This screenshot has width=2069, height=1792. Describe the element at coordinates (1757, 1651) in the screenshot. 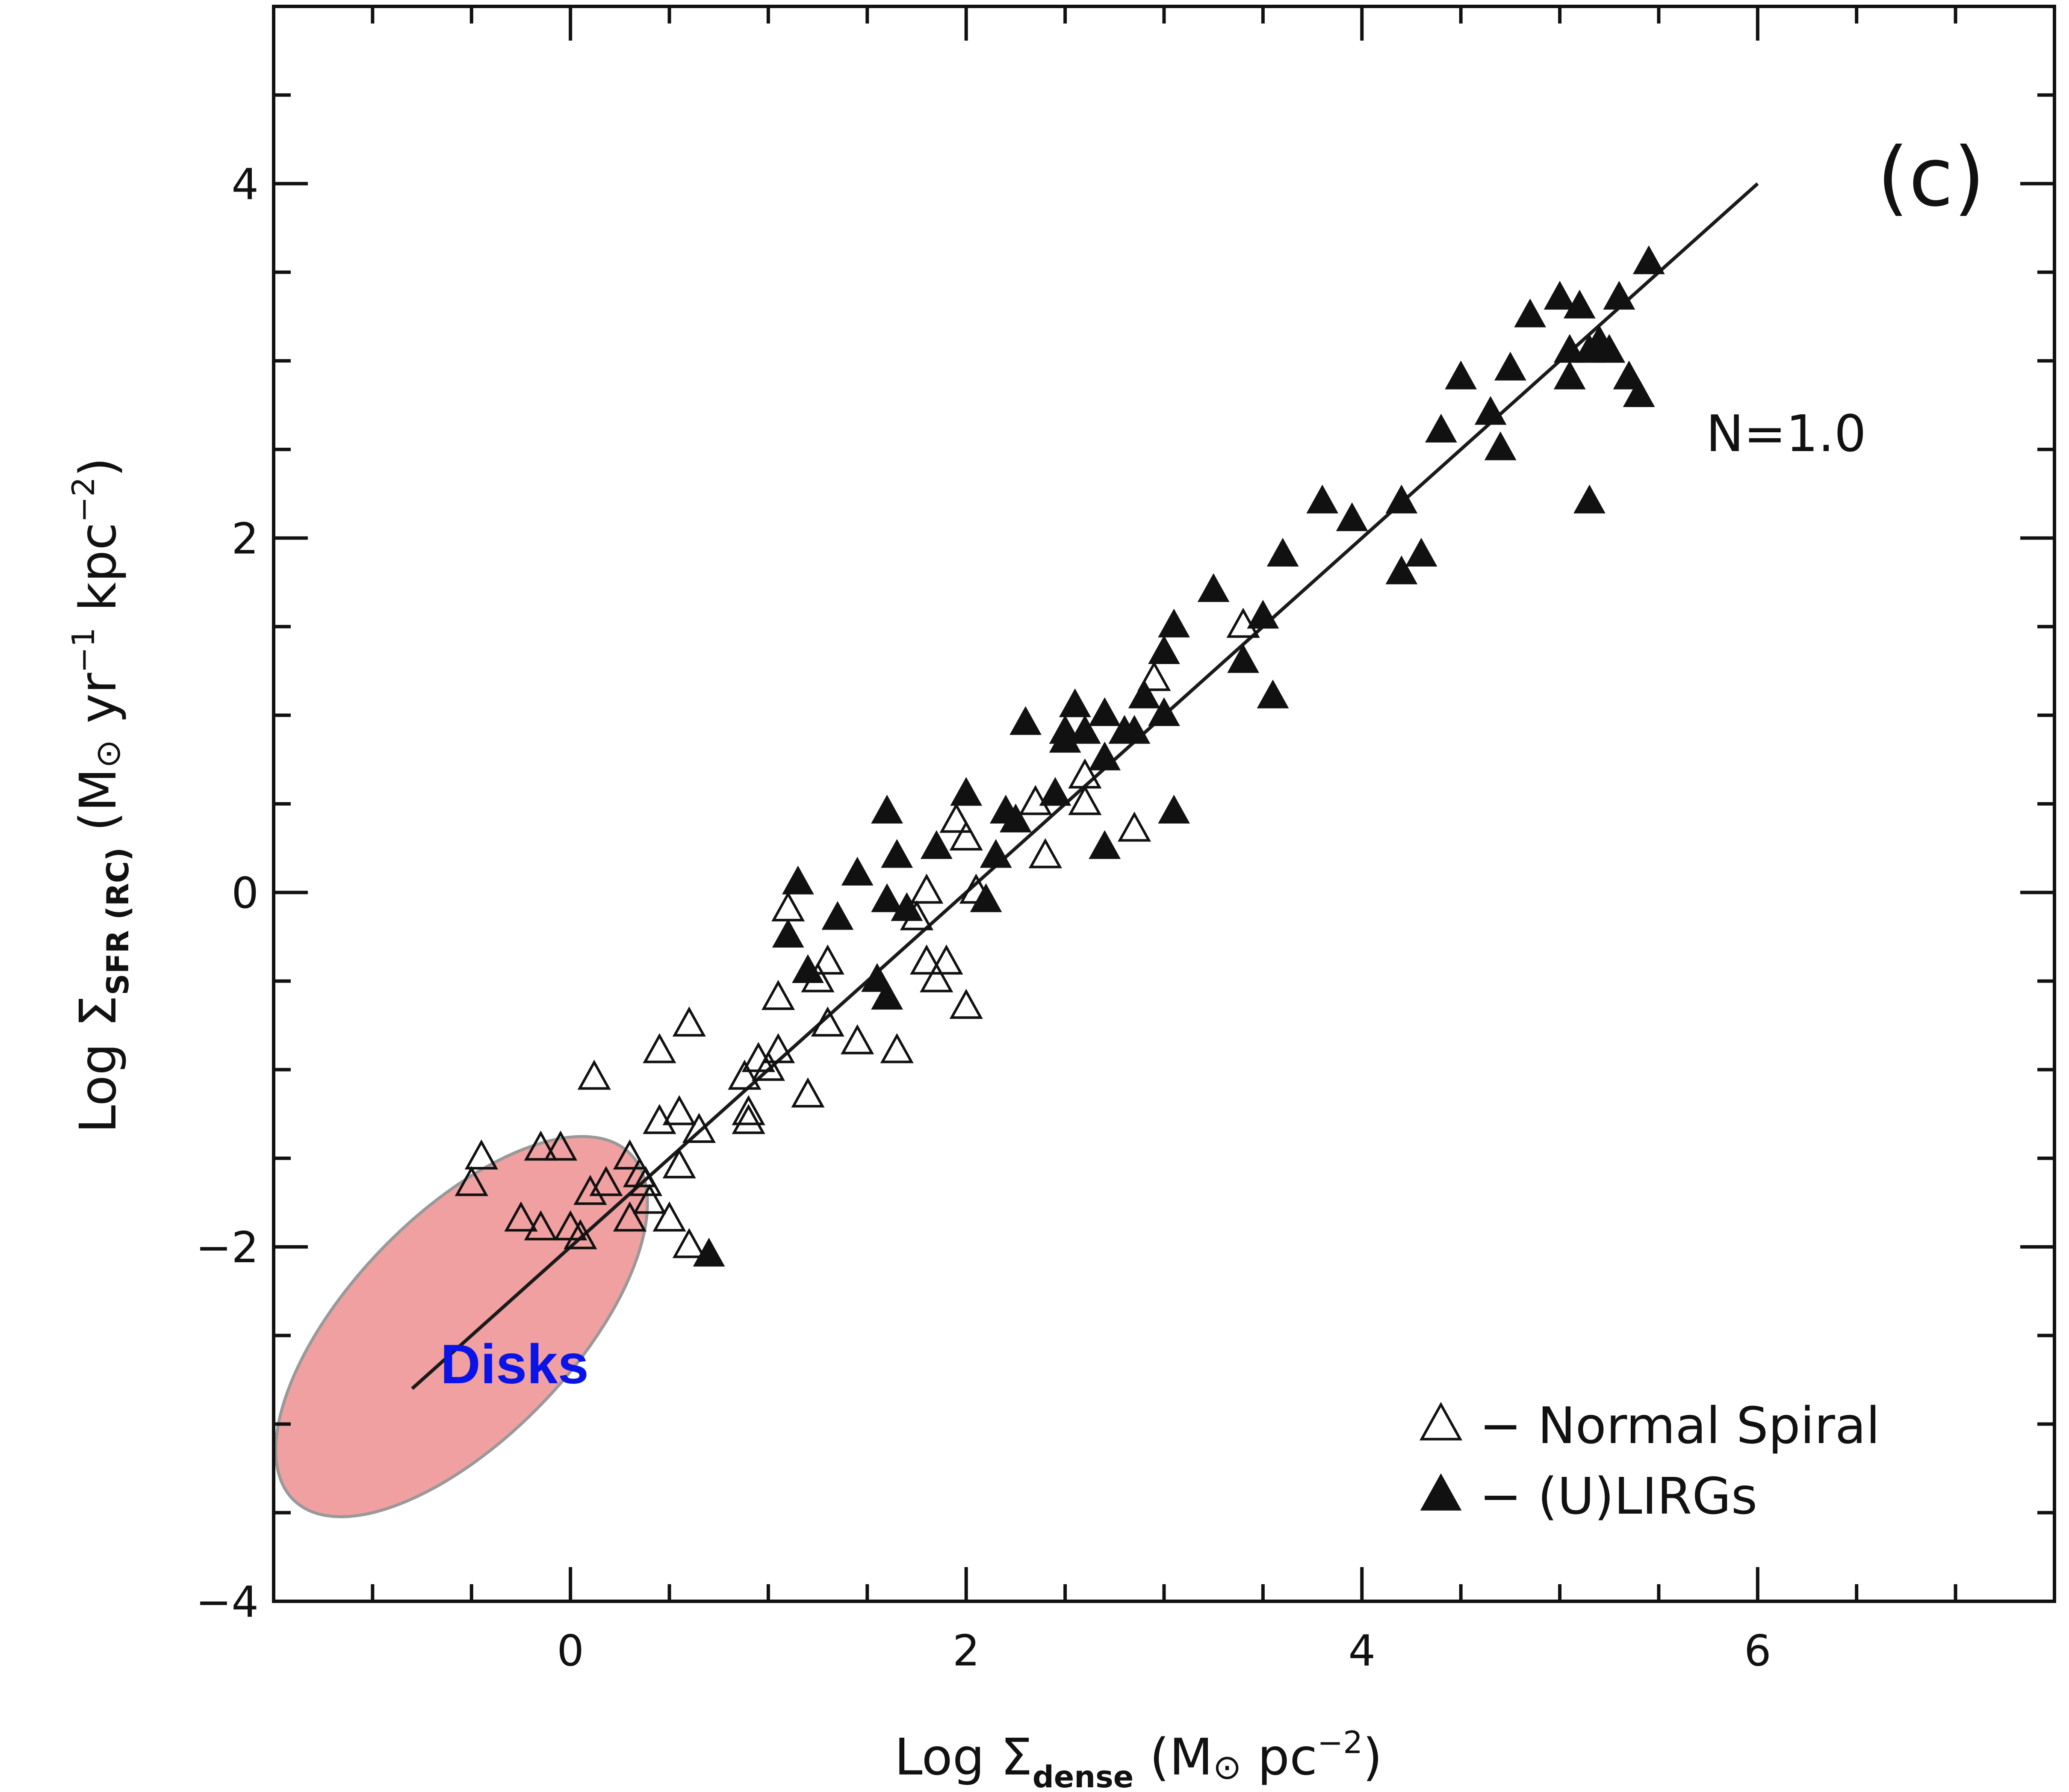

I see `x-tick-label: 6` at that location.